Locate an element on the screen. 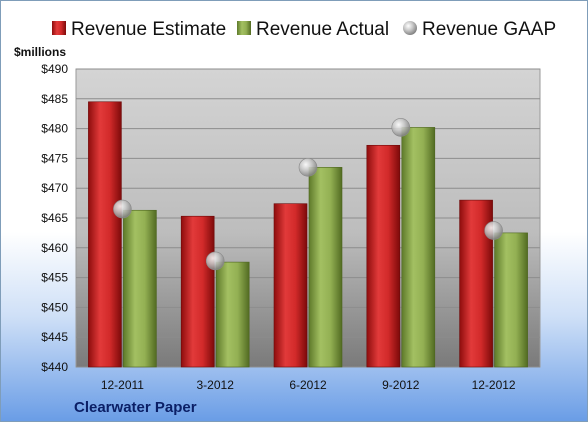 This screenshot has width=588, height=422. y-tick-label: $440 is located at coordinates (54, 367).